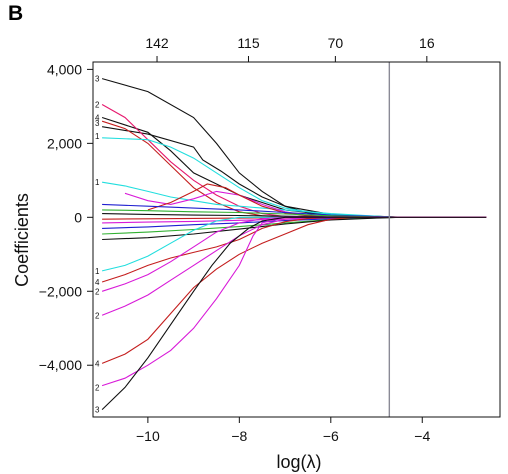  What do you see at coordinates (78, 217) in the screenshot?
I see `y-tick-label-3: 0` at bounding box center [78, 217].